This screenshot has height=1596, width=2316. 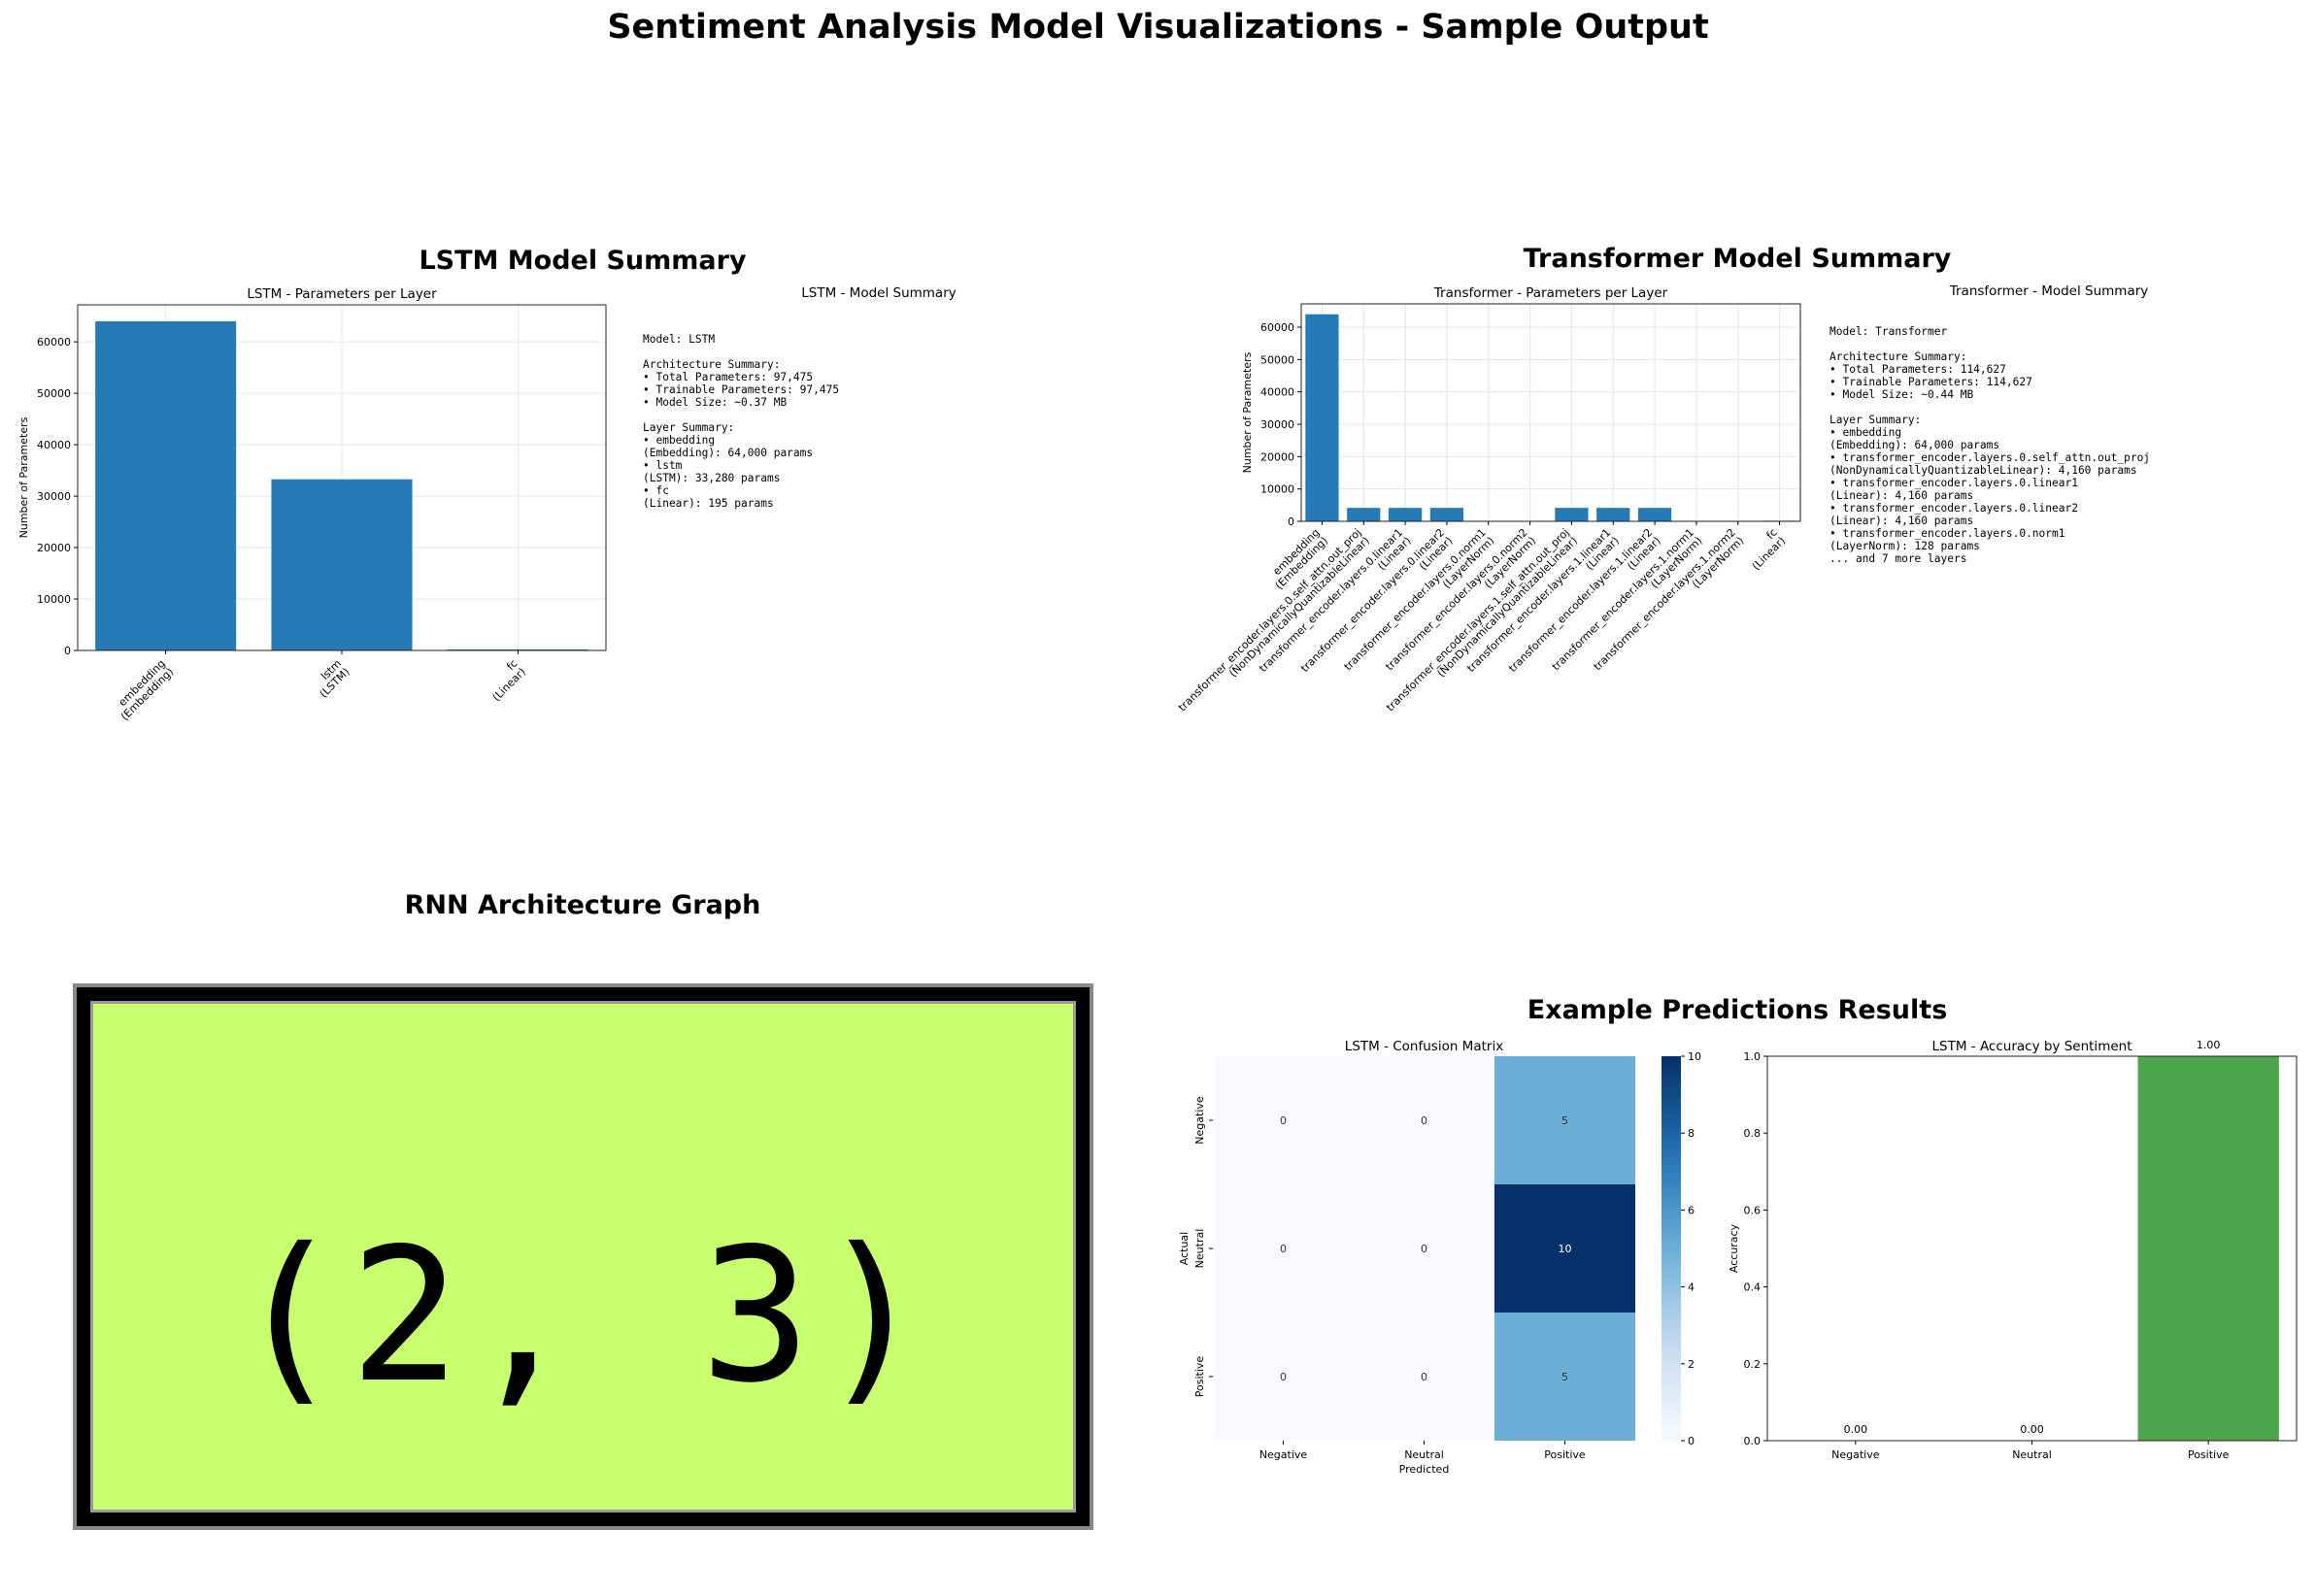 What do you see at coordinates (879, 293) in the screenshot?
I see `lstm-summary-panel-title: LSTM - Model Summary` at bounding box center [879, 293].